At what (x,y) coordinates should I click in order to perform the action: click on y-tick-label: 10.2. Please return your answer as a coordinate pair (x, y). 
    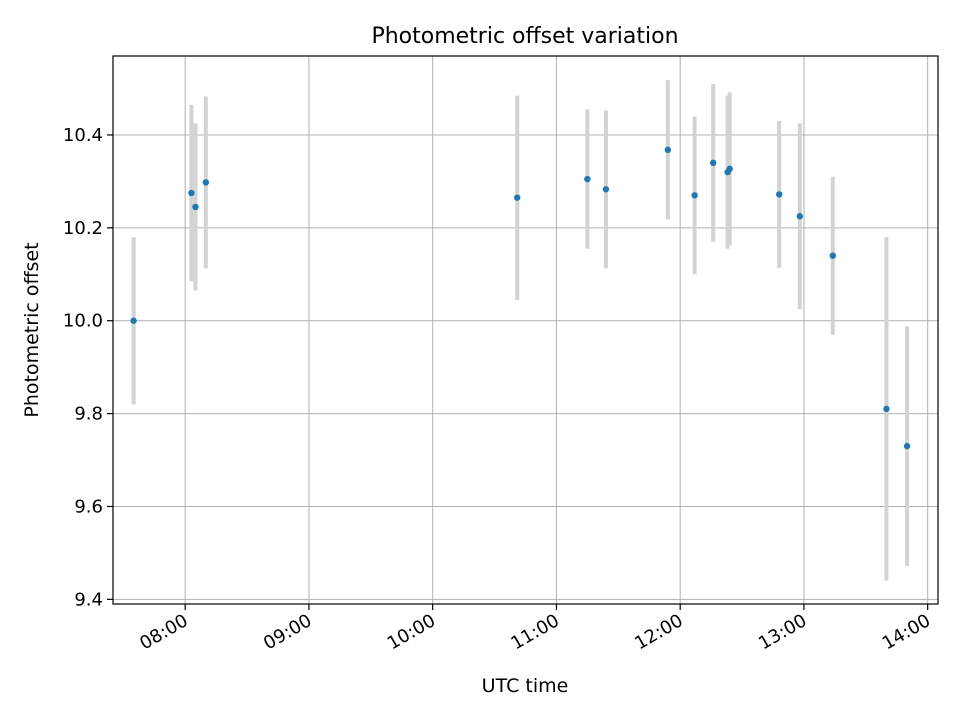
    Looking at the image, I should click on (83, 228).